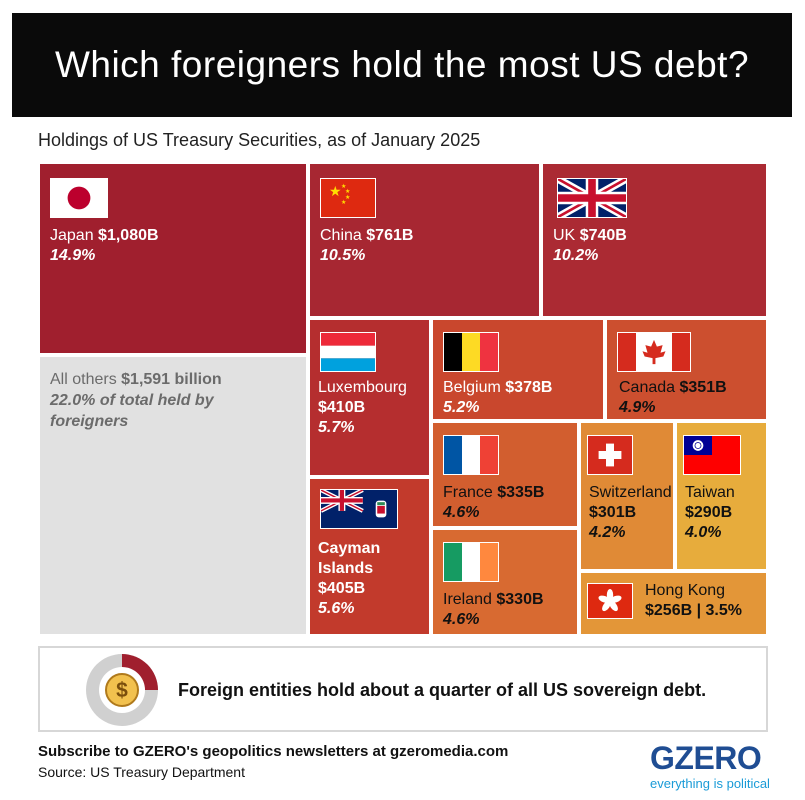 Image resolution: width=805 pixels, height=800 pixels. I want to click on tile-label-switzerland: Switzerland $301B 4.2%, so click(630, 512).